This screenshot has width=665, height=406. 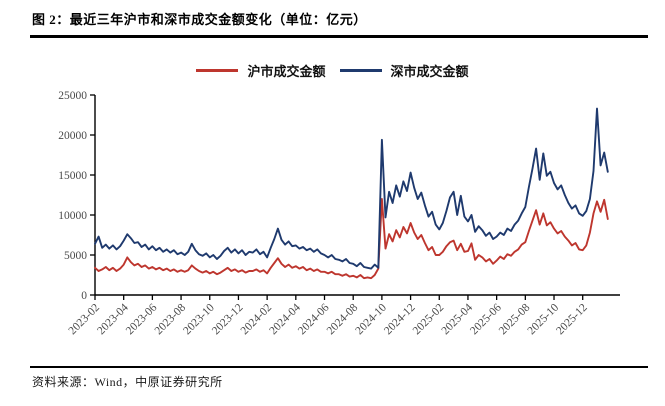 I want to click on y-axis-tick-label: 5000, so click(x=75, y=256).